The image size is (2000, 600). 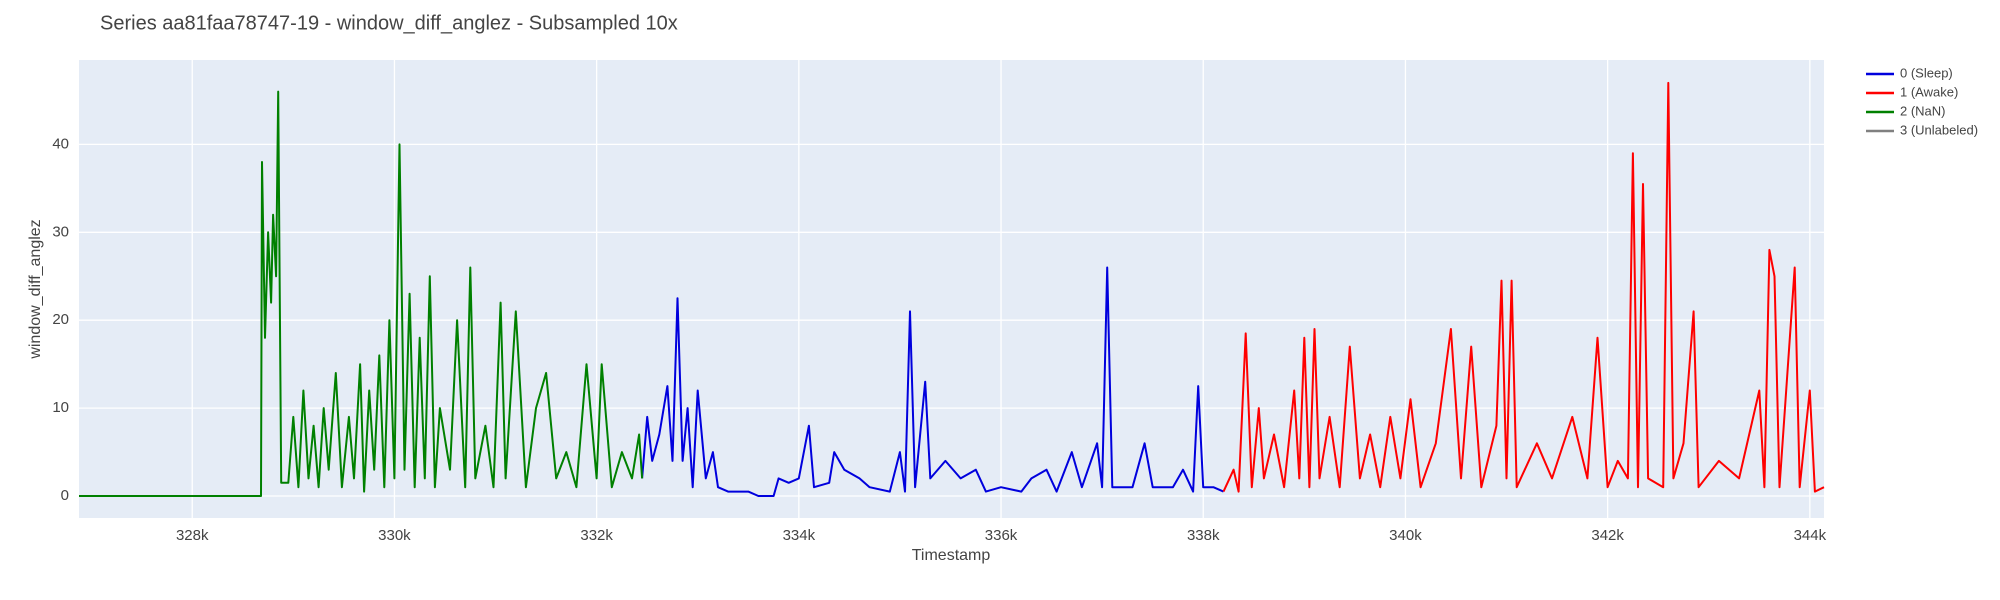 I want to click on y-tick-label: 30, so click(x=60, y=231).